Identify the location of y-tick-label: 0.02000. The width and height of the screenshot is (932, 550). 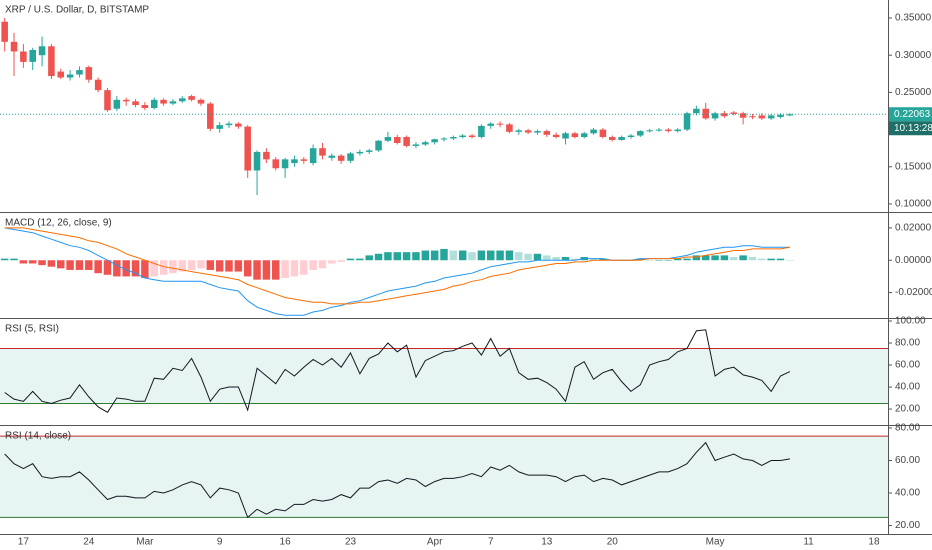
(913, 228).